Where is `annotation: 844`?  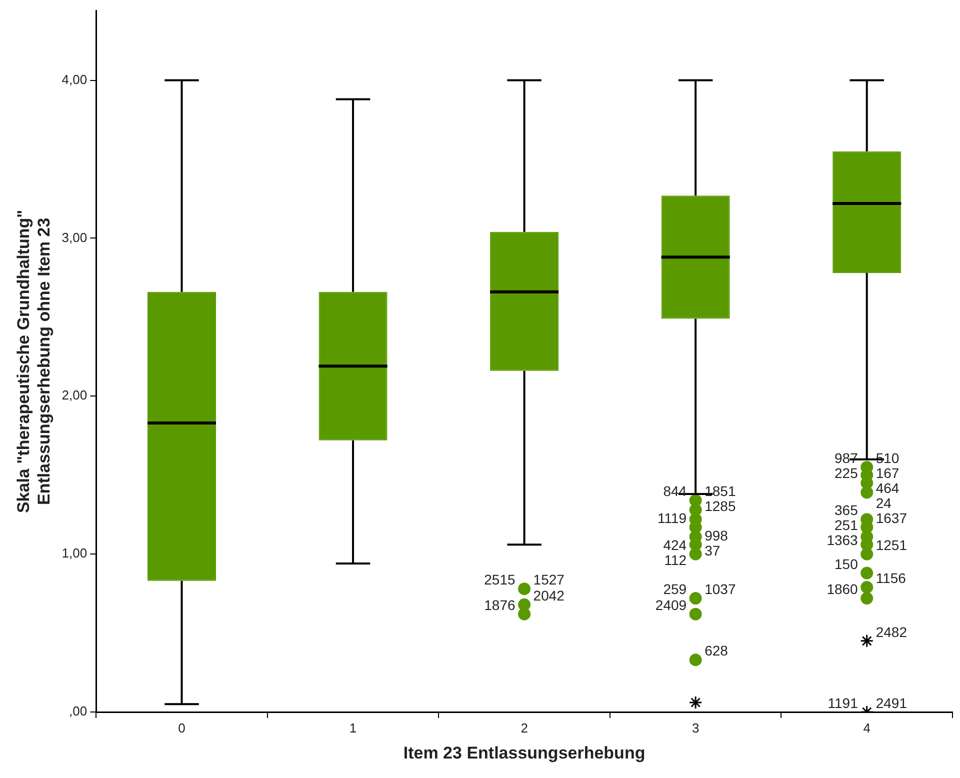 annotation: 844 is located at coordinates (675, 491).